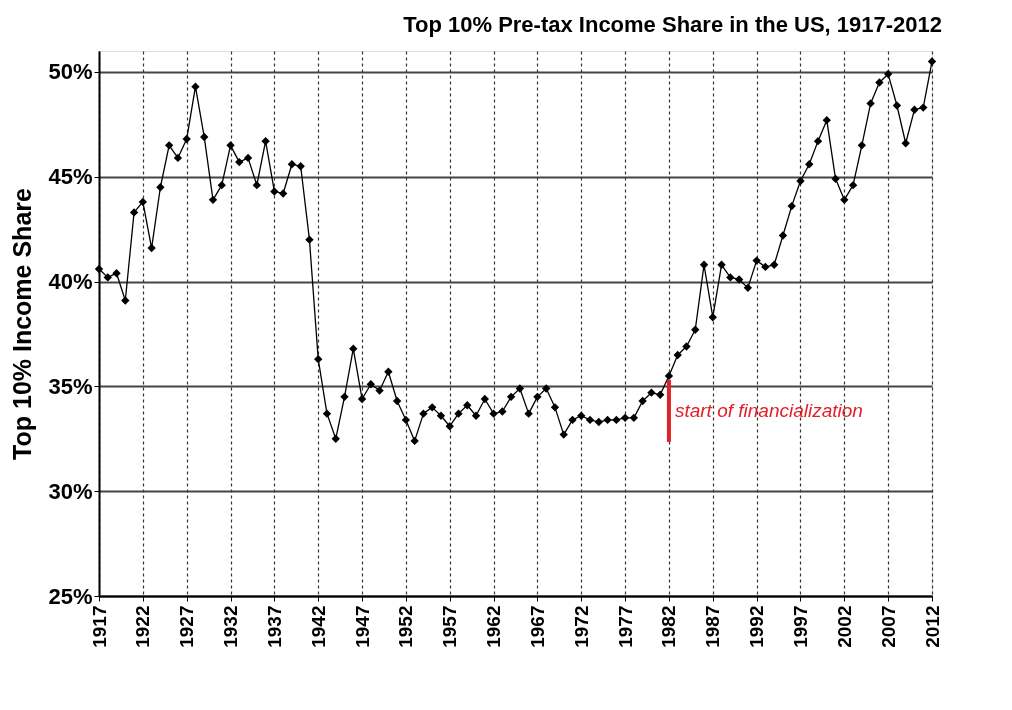  What do you see at coordinates (187, 626) in the screenshot?
I see `x-tick-label: 1927` at bounding box center [187, 626].